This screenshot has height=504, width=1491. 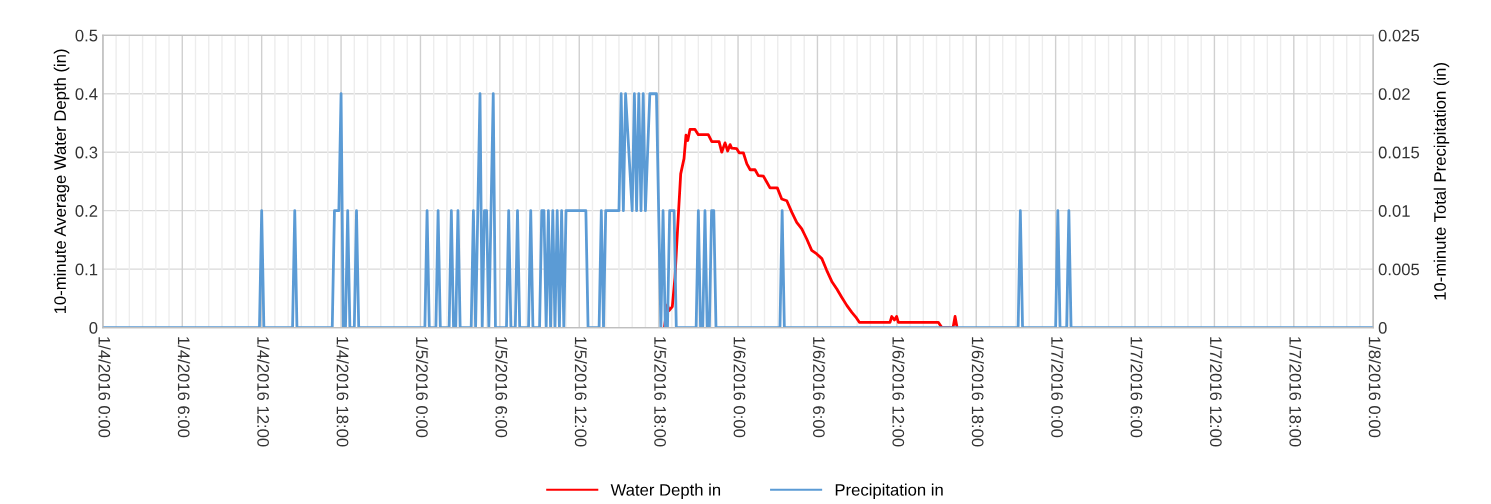 What do you see at coordinates (819, 387) in the screenshot?
I see `x-tick-label: 1/6/2016 6:00` at bounding box center [819, 387].